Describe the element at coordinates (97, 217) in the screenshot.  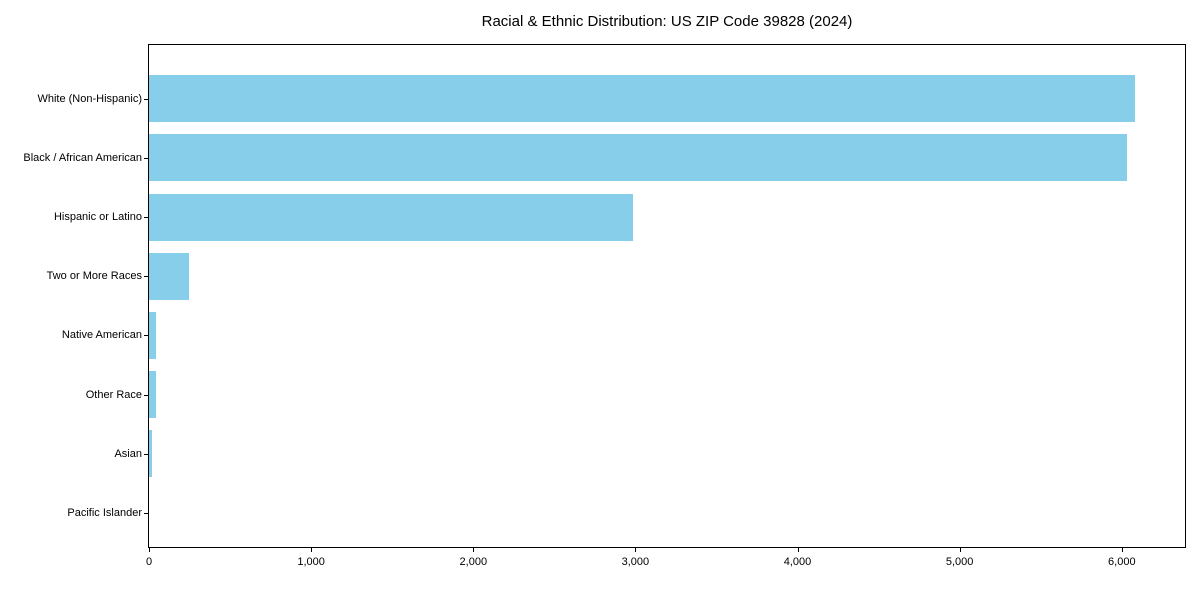
I see `y-tick-label-hispanic-or-latino: Hispanic or Latino` at that location.